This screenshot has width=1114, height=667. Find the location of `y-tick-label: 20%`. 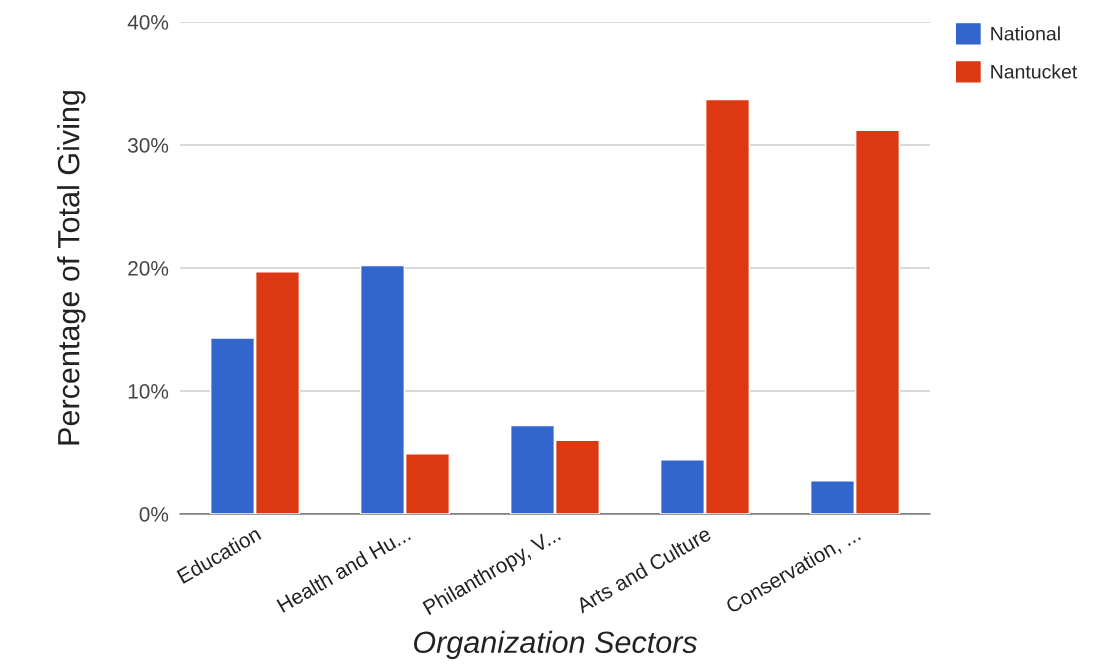

y-tick-label: 20% is located at coordinates (148, 268).